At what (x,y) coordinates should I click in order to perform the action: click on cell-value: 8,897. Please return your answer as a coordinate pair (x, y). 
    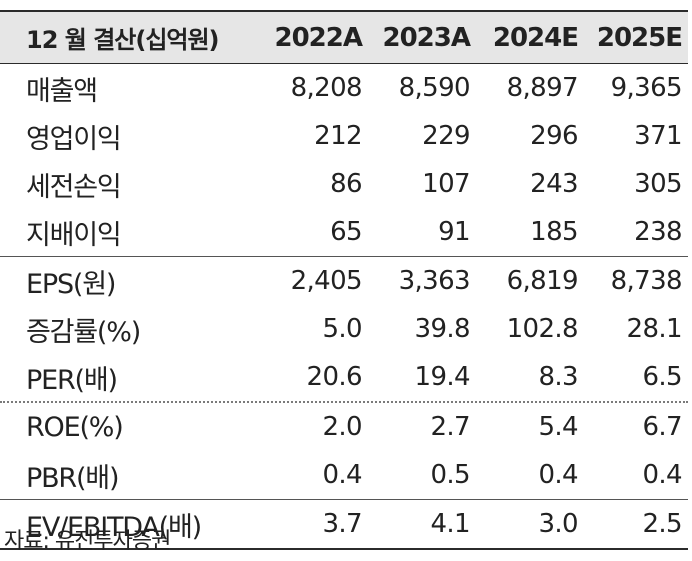
    Looking at the image, I should click on (542, 88).